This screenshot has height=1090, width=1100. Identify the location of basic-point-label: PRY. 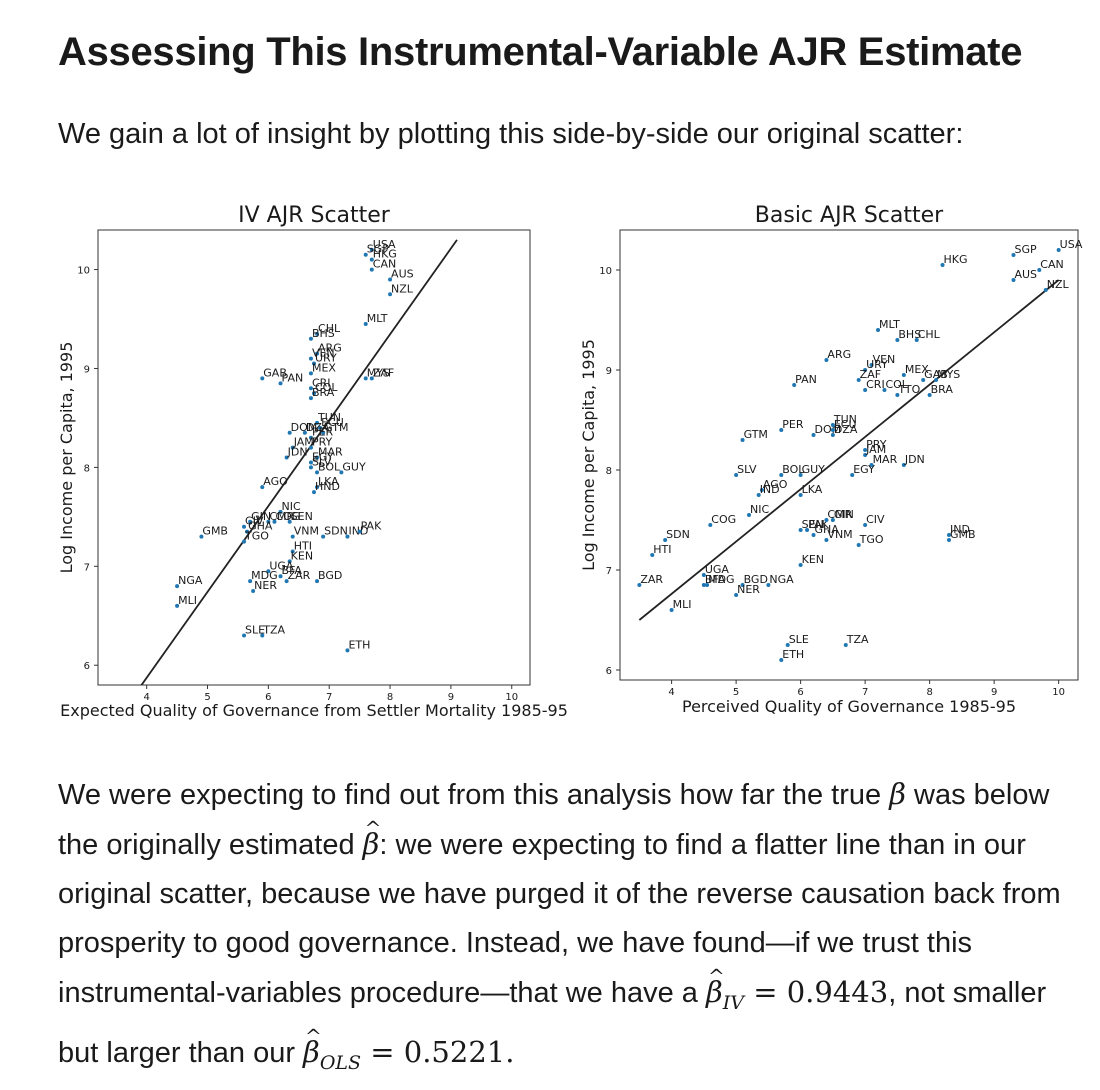
(876, 444).